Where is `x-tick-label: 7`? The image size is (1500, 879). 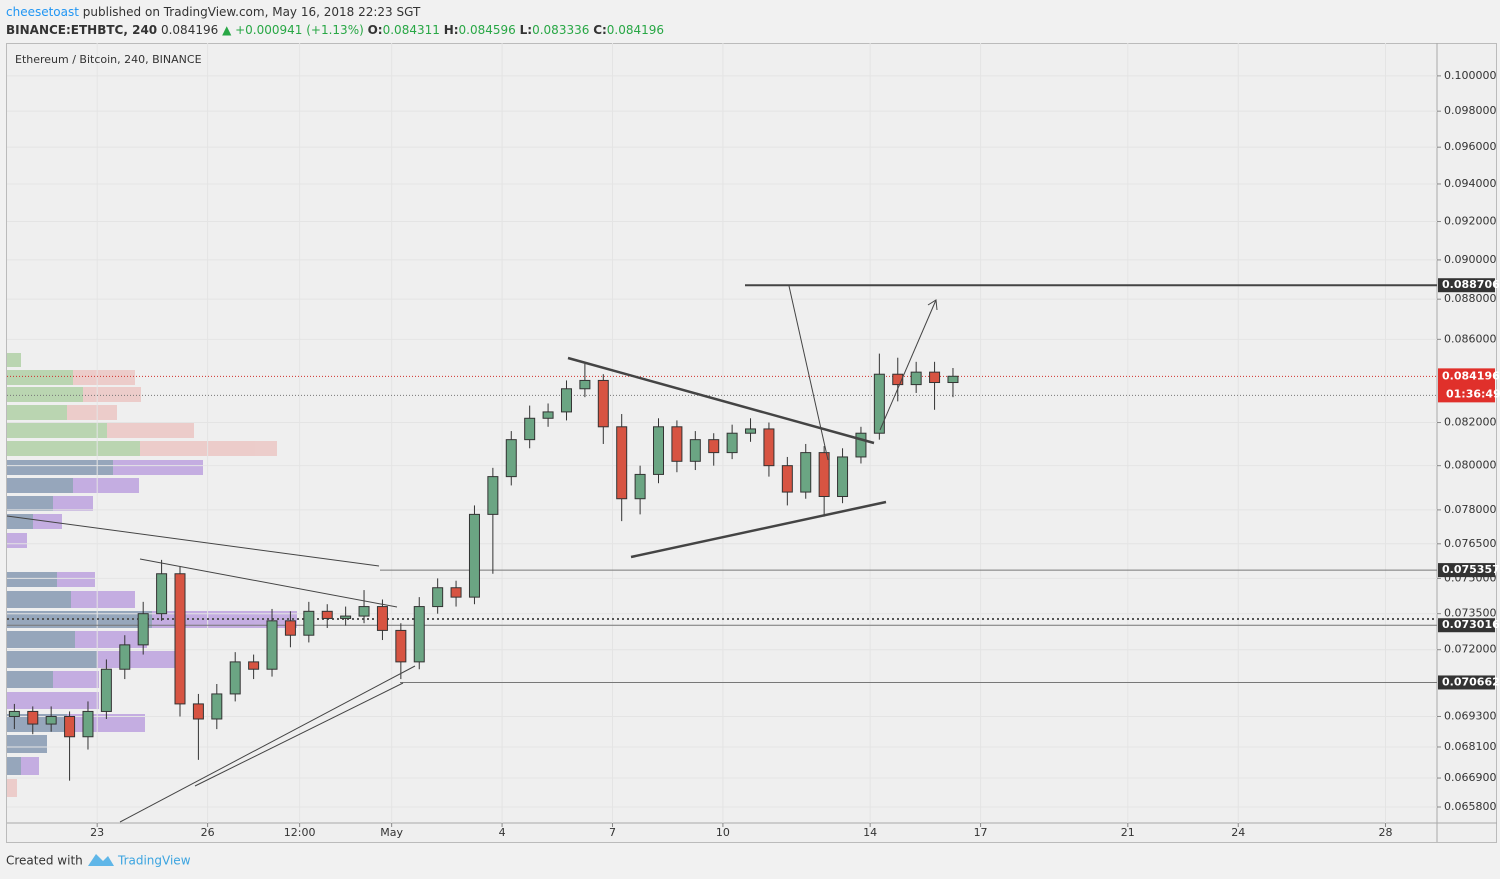 x-tick-label: 7 is located at coordinates (612, 832).